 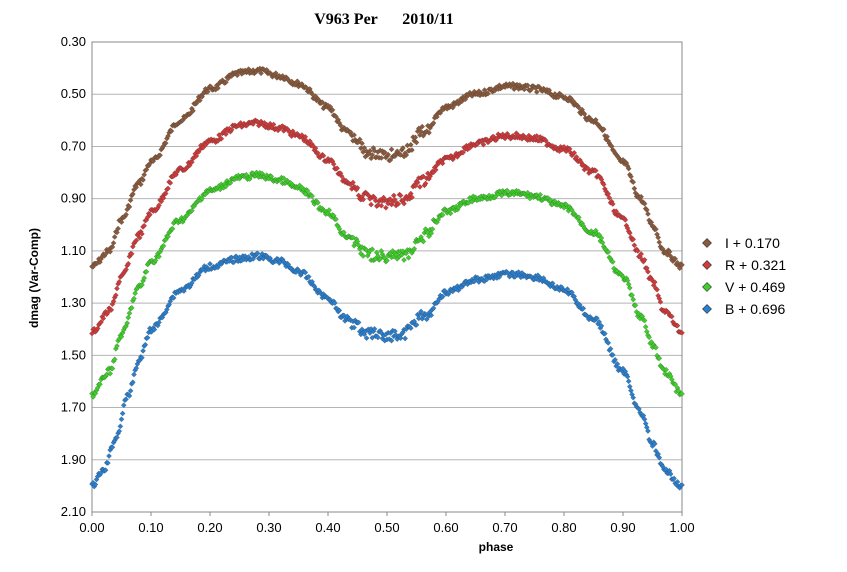 What do you see at coordinates (346, 19) in the screenshot?
I see `chart-title-star: V963 Per` at bounding box center [346, 19].